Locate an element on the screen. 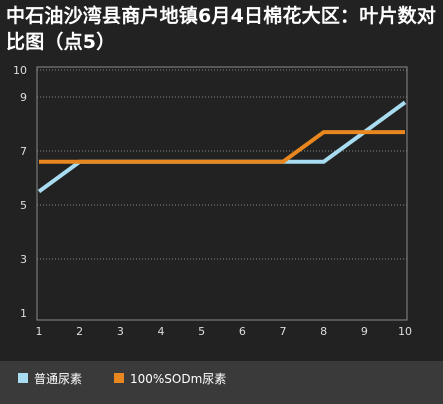 The height and width of the screenshot is (404, 443). x-tick-label-1: 1 is located at coordinates (39, 331).